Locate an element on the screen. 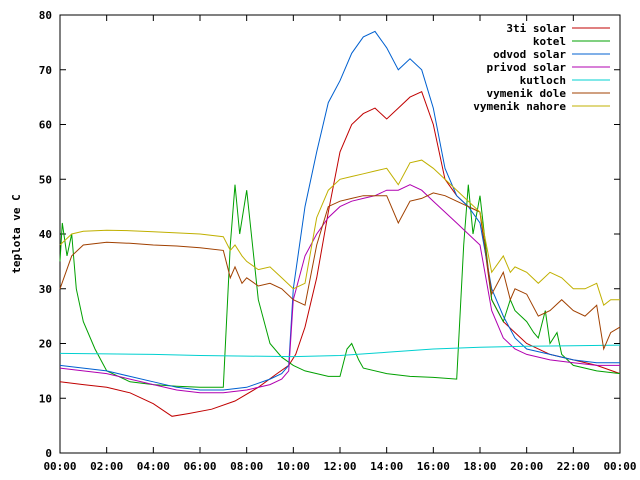  x-tick-label: 04:00 is located at coordinates (153, 466).